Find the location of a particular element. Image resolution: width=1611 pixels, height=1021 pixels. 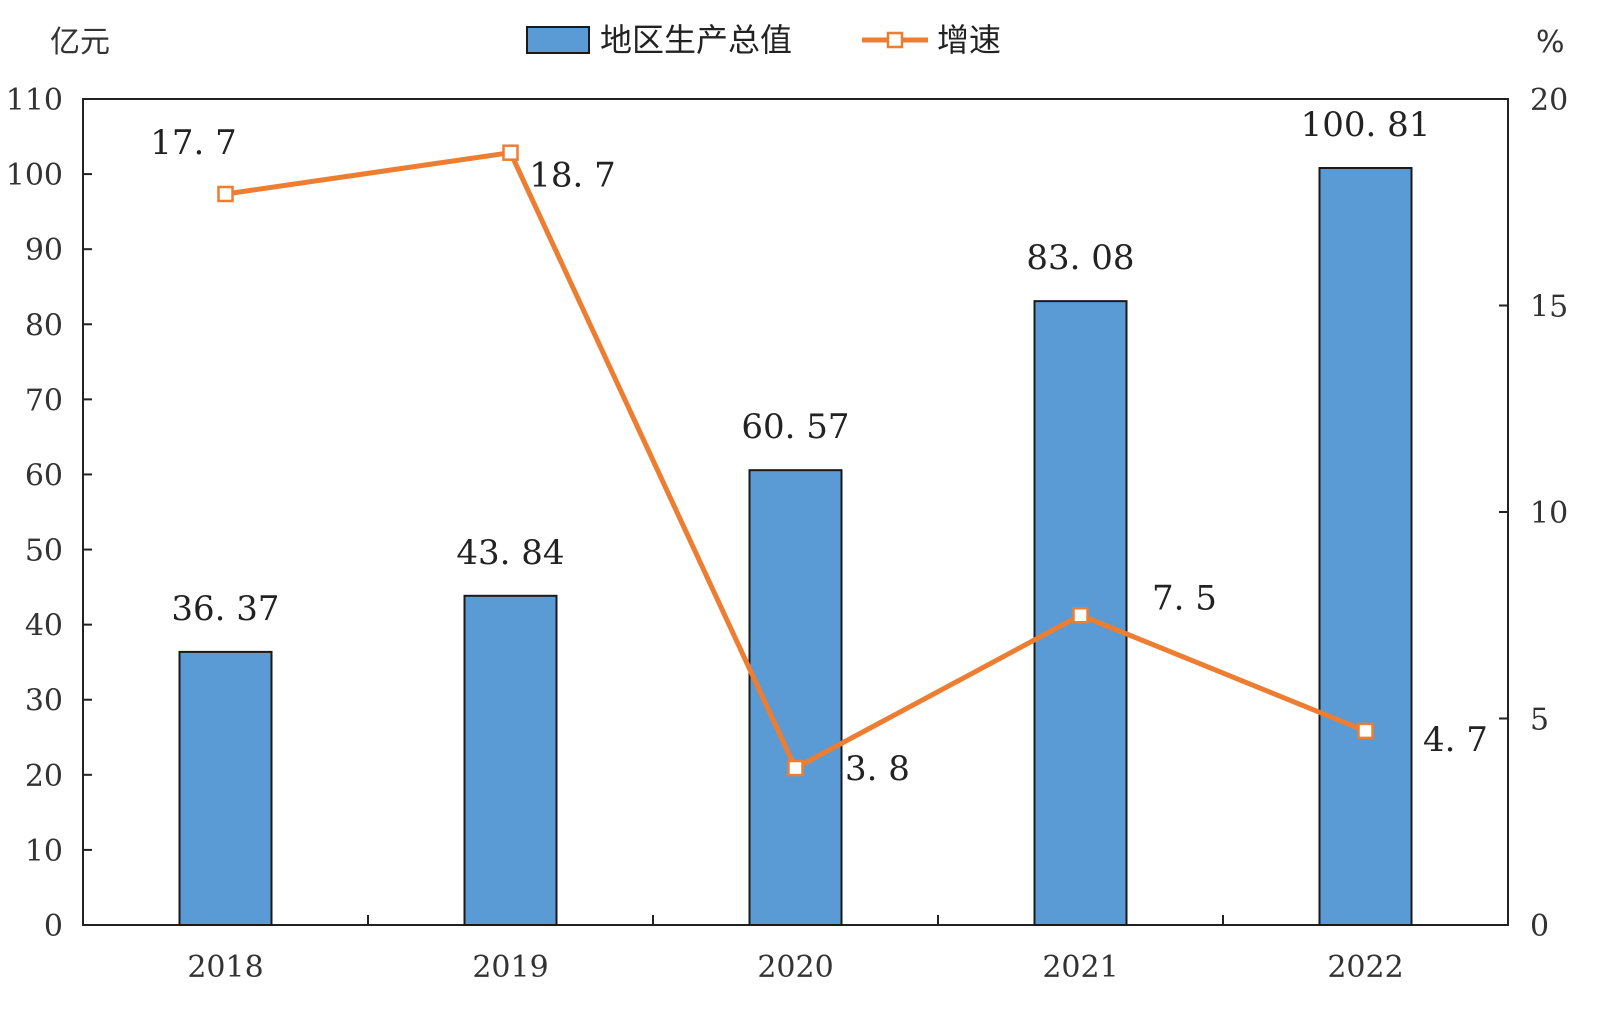

right-tick-label: 15 is located at coordinates (1549, 307).